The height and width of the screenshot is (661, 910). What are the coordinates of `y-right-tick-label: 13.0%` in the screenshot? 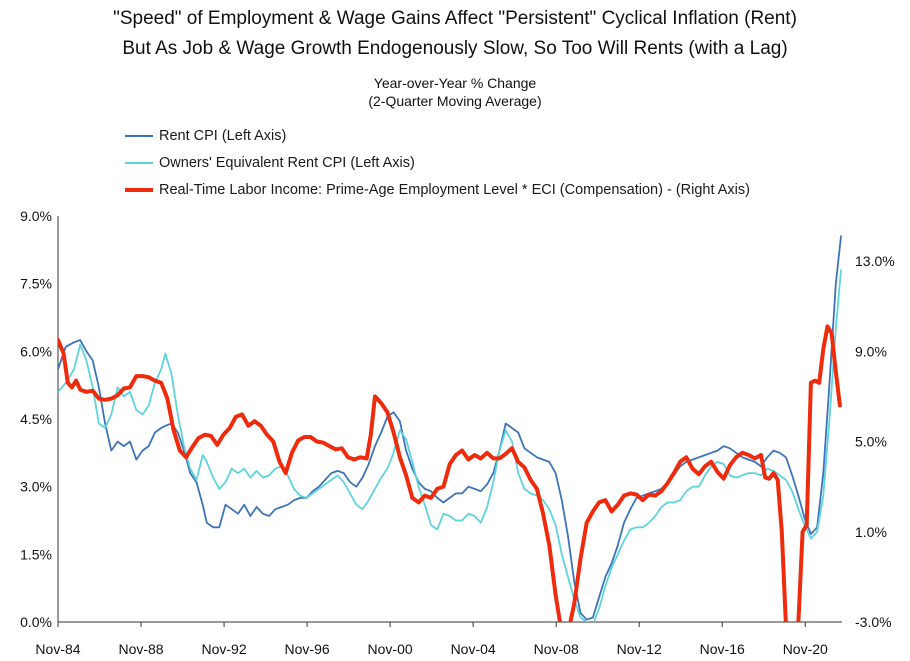 It's located at (875, 261).